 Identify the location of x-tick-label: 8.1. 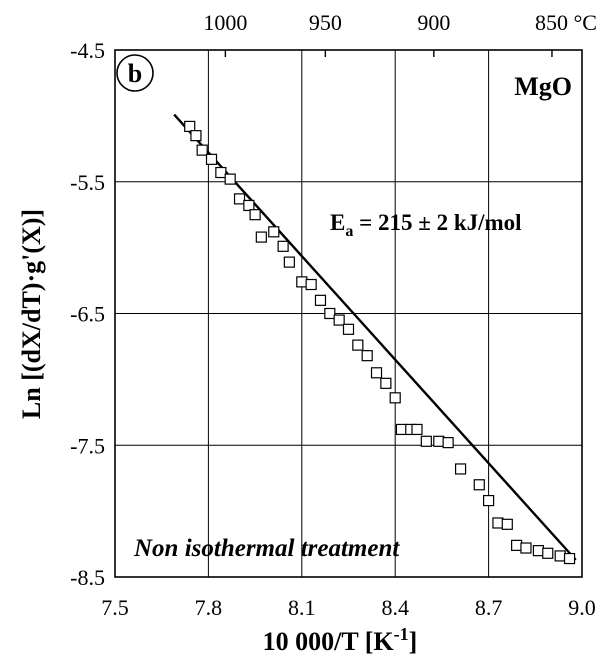
(302, 607).